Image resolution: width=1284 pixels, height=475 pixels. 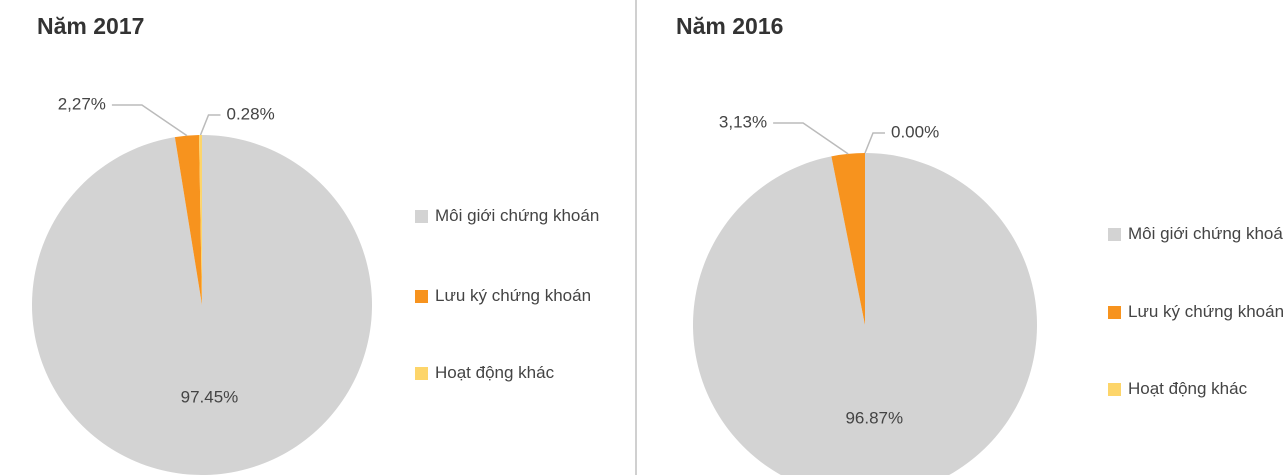 What do you see at coordinates (743, 121) in the screenshot?
I see `data-label: 3,13%` at bounding box center [743, 121].